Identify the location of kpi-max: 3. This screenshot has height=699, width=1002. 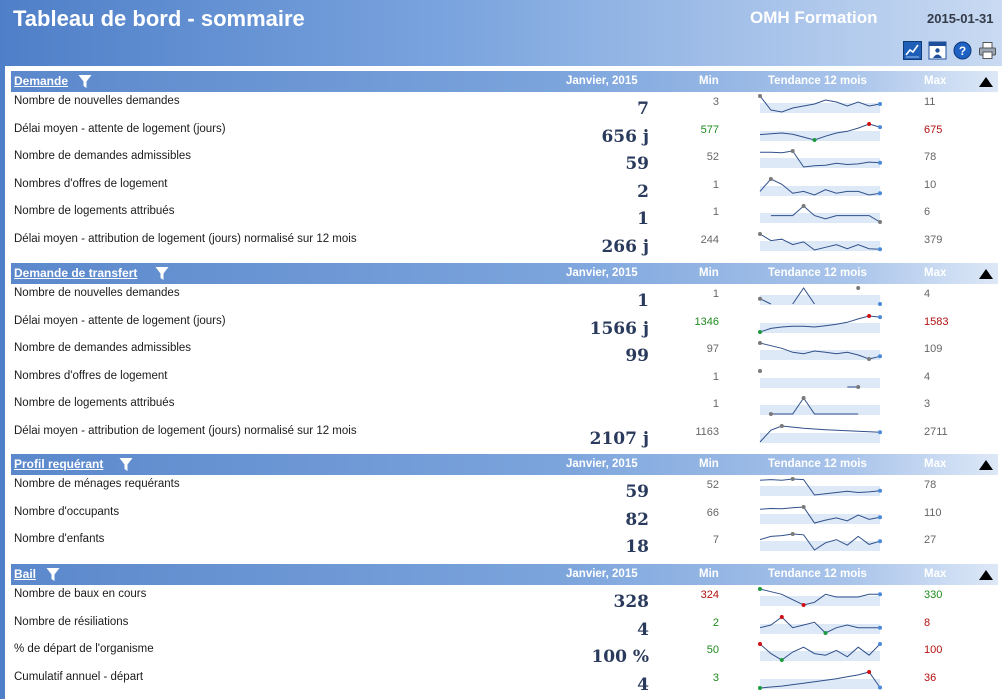
(927, 404).